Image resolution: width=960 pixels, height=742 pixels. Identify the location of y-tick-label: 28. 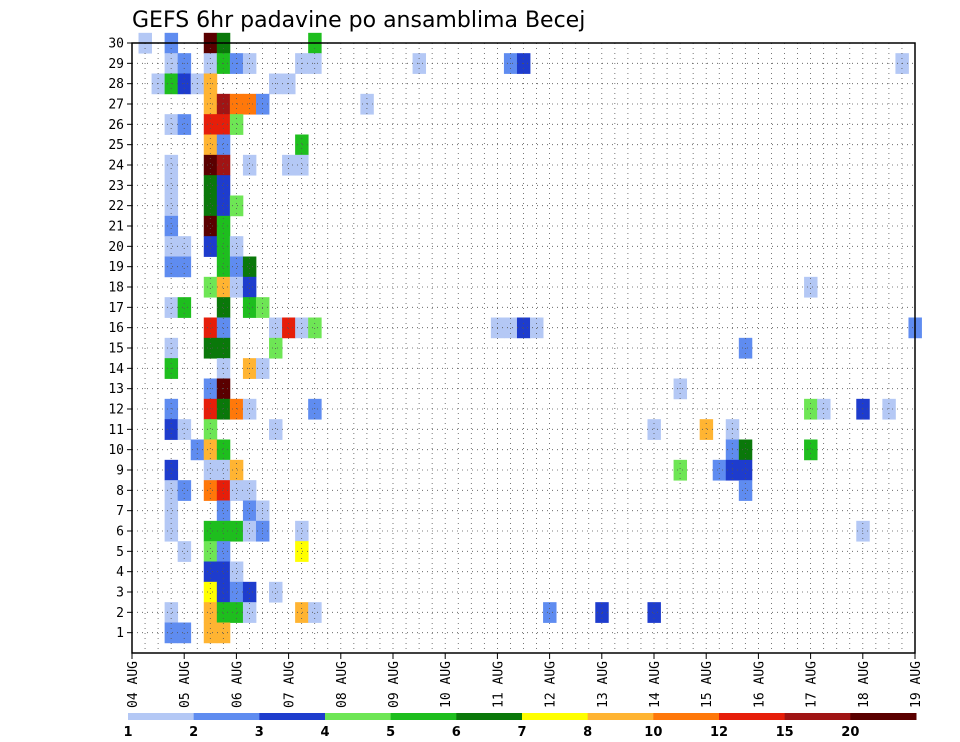
(116, 84).